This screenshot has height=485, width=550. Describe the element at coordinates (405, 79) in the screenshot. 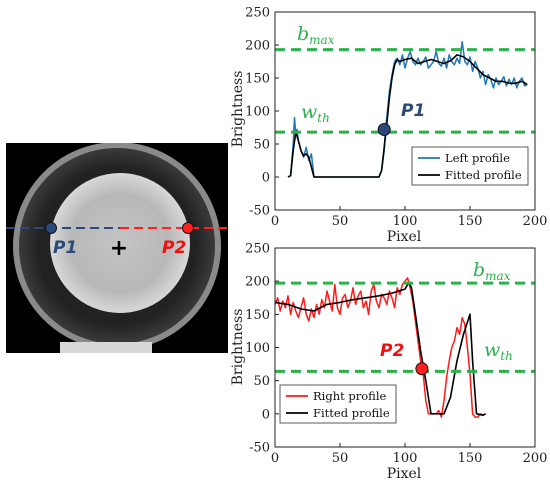

I see `top-annotations: bmax wth P1` at that location.